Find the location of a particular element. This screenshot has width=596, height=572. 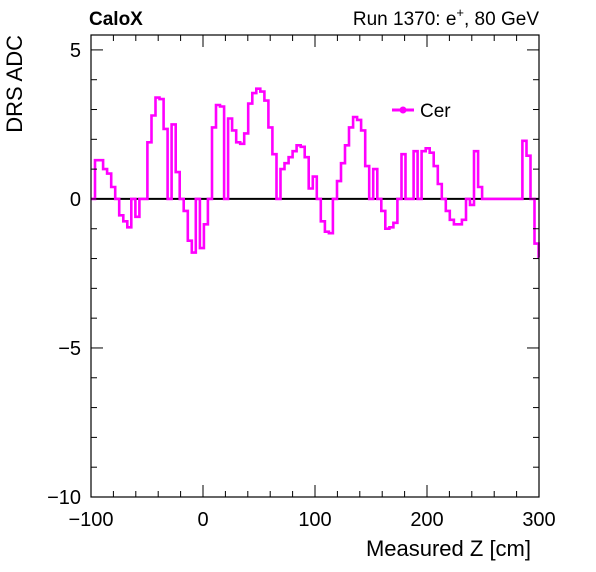

y-tick-label: 5 is located at coordinates (75, 51).